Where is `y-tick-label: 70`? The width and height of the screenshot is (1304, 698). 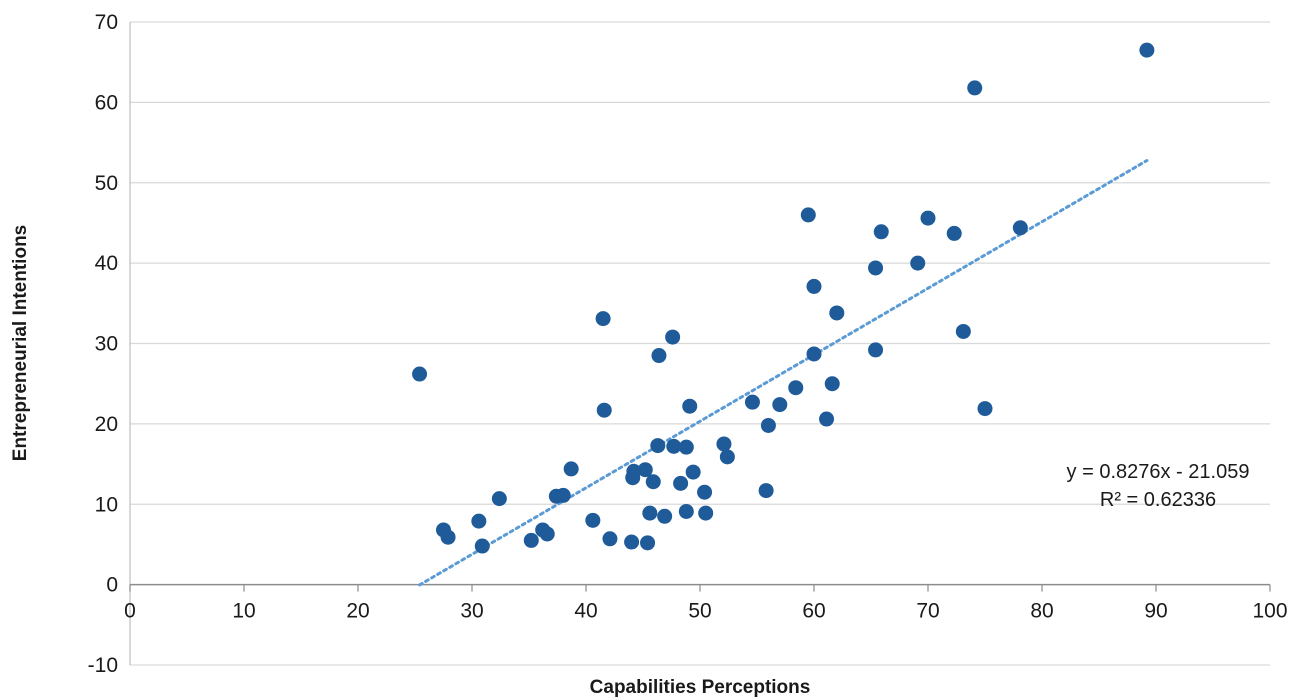
y-tick-label: 70 is located at coordinates (106, 22).